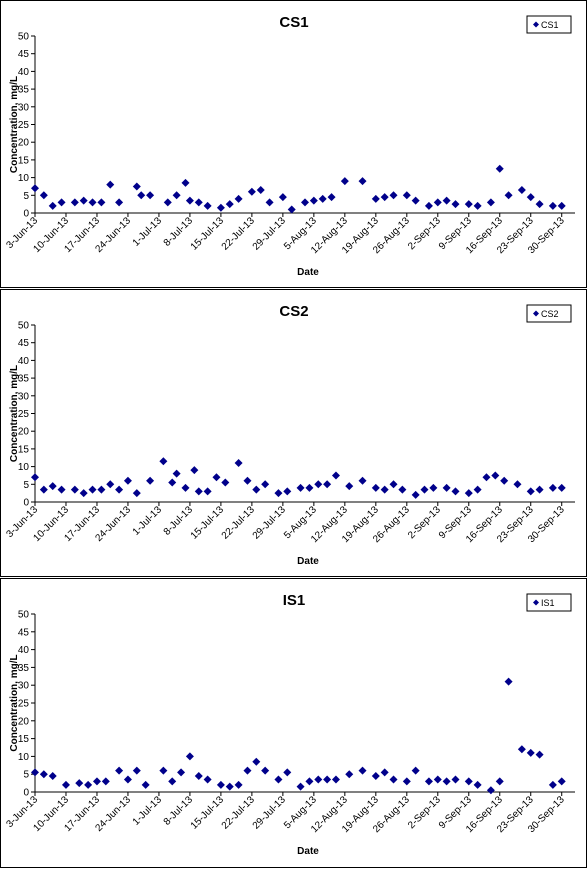 The image size is (587, 869). What do you see at coordinates (24, 178) in the screenshot?
I see `y-tick-label: 10` at bounding box center [24, 178].